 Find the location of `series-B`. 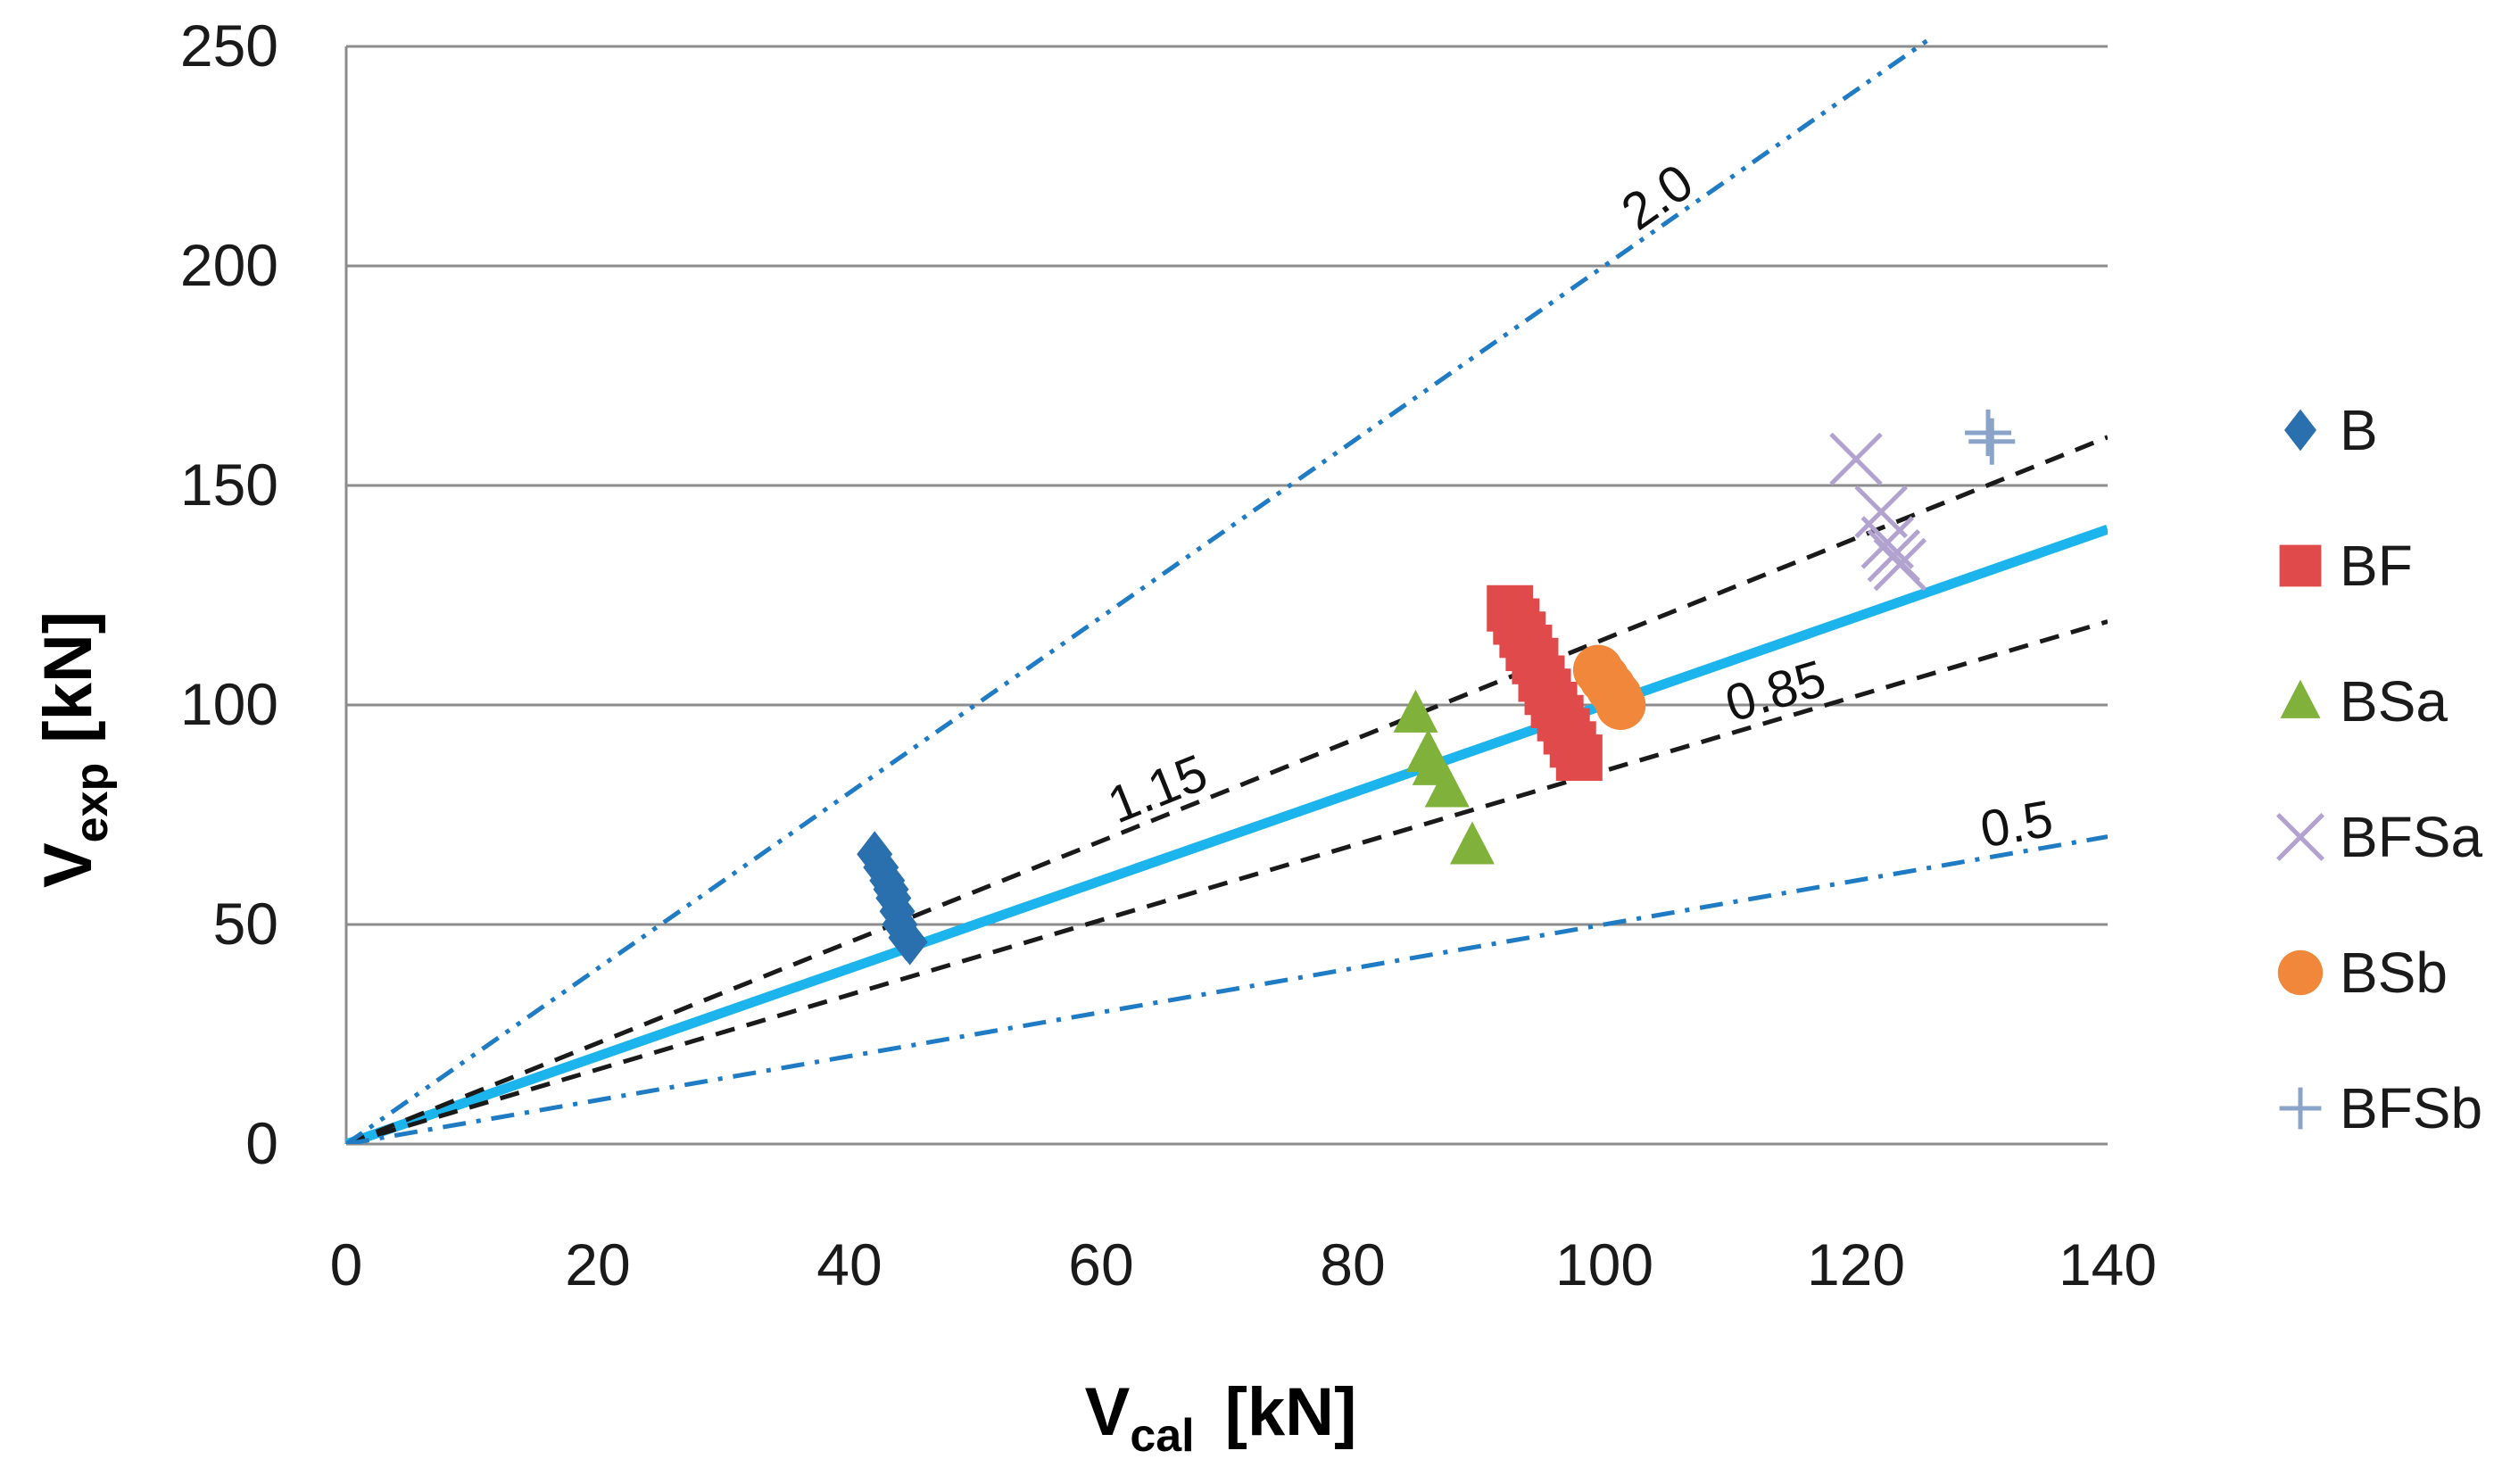

series-B is located at coordinates (892, 898).